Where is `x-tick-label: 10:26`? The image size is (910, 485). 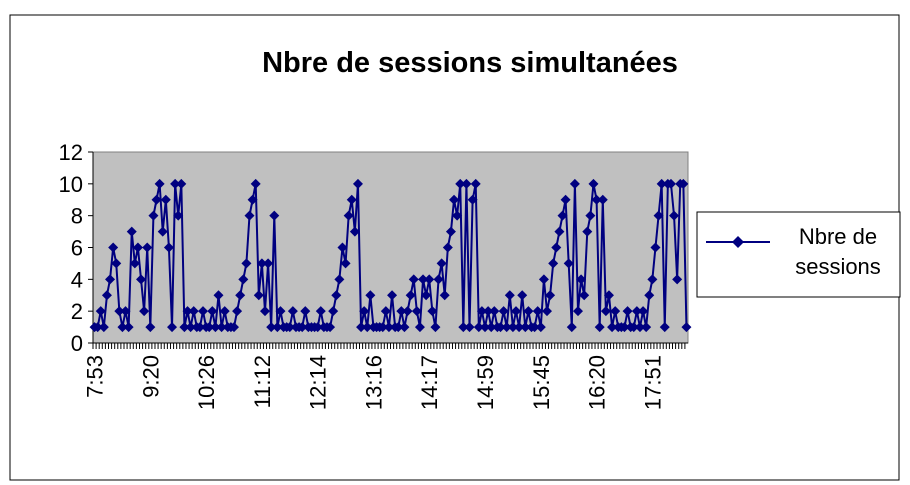
x-tick-label: 10:26 is located at coordinates (206, 382).